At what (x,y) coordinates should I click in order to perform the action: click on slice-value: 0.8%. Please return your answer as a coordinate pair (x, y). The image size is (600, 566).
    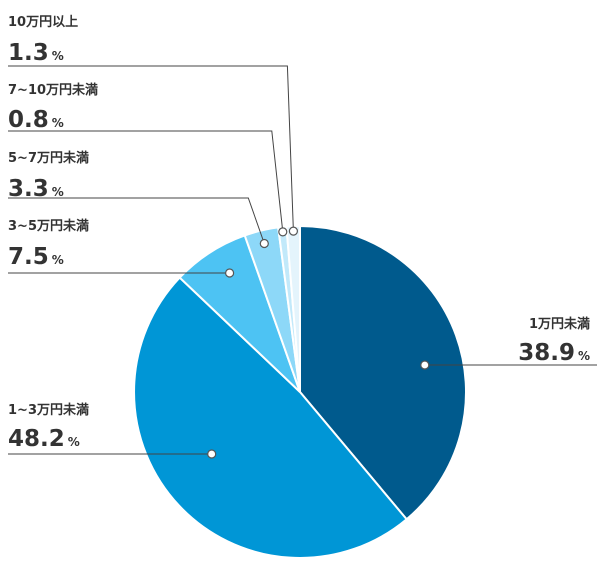
    Looking at the image, I should click on (36, 120).